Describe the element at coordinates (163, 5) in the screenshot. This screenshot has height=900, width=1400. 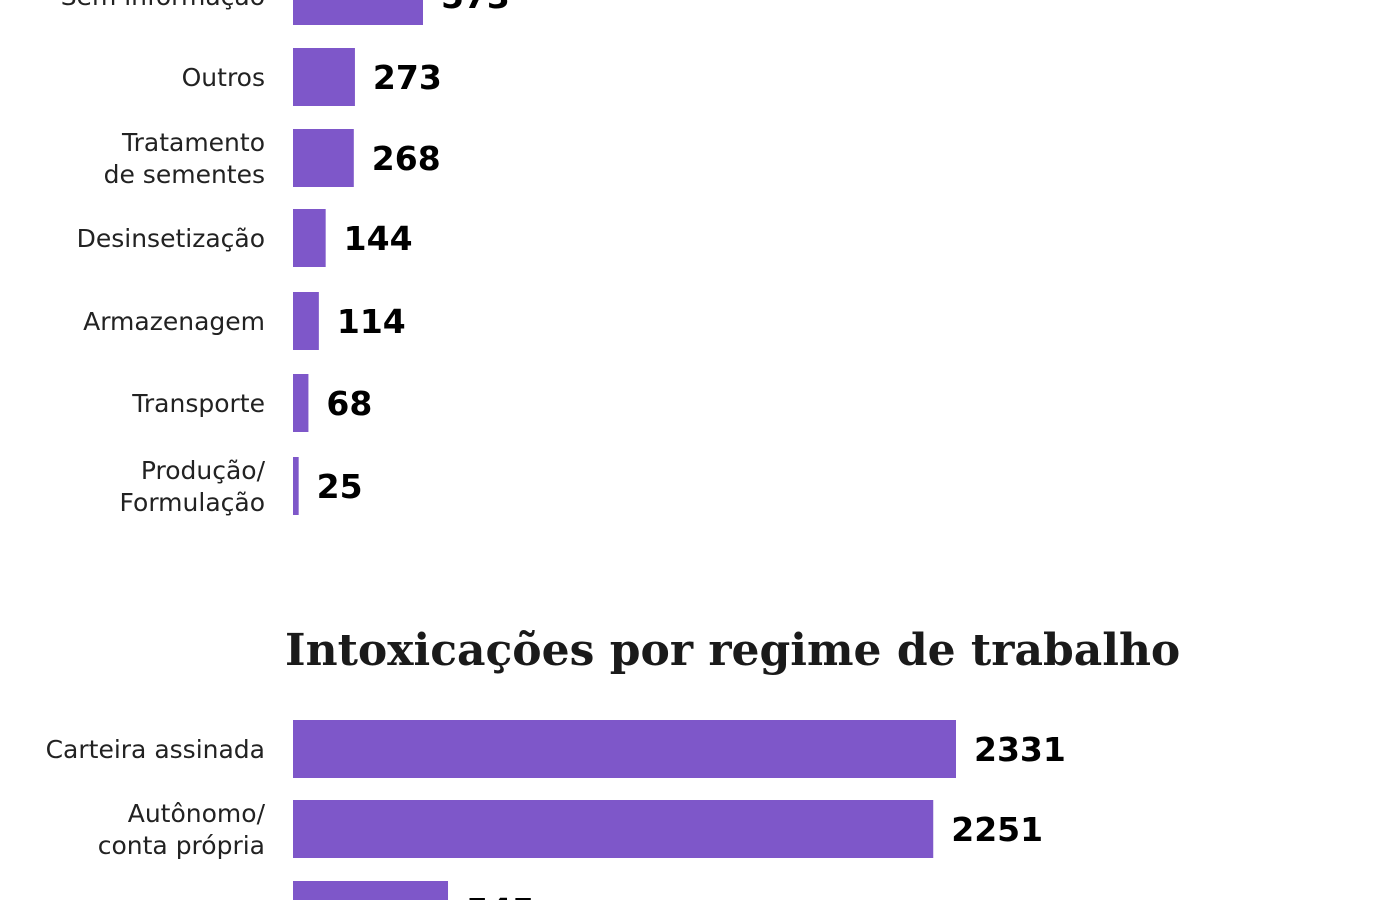
I see `category-label: Sem informação` at that location.